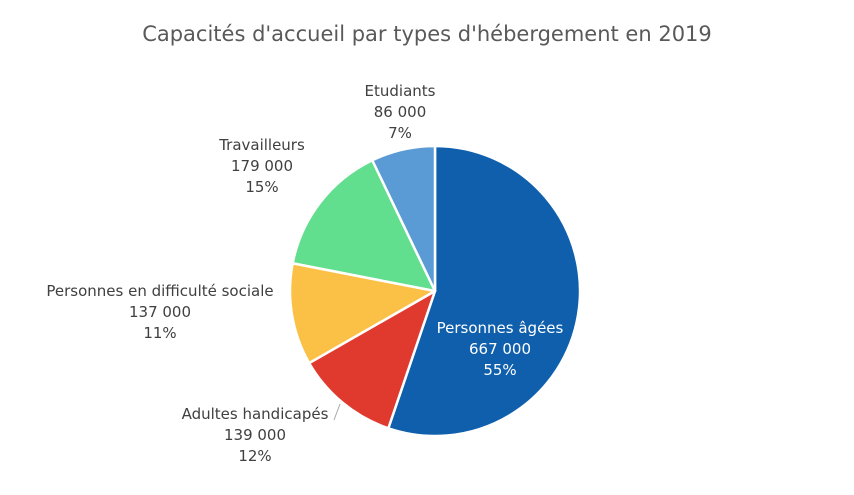  What do you see at coordinates (159, 291) in the screenshot?
I see `slice-label-personnes-en-difficulte-sociale: Personnes en difficulté sociale` at bounding box center [159, 291].